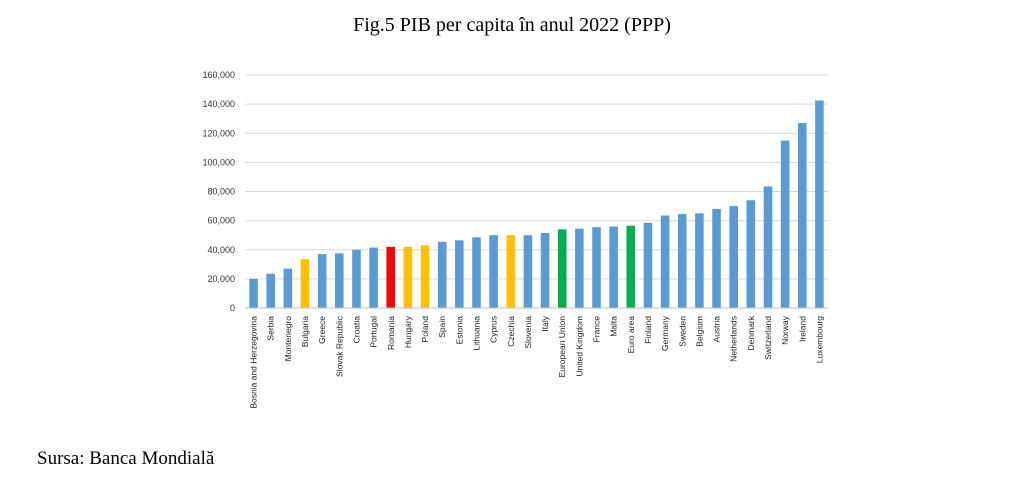 The width and height of the screenshot is (1024, 488). What do you see at coordinates (802, 216) in the screenshot?
I see `bar-ireland` at bounding box center [802, 216].